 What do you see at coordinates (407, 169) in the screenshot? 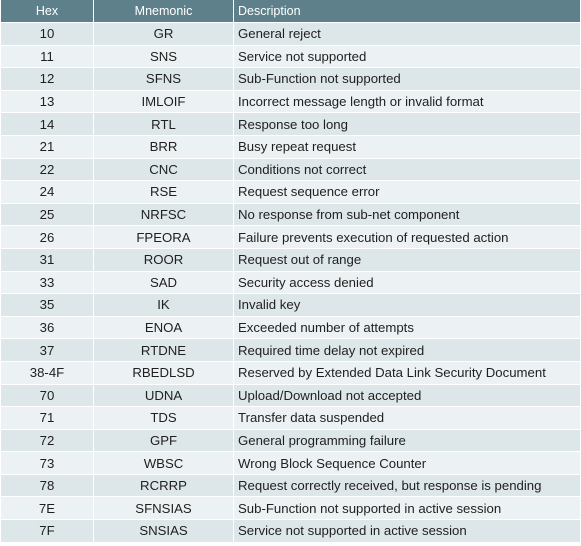
I see `cell-description: Conditions not correct` at bounding box center [407, 169].